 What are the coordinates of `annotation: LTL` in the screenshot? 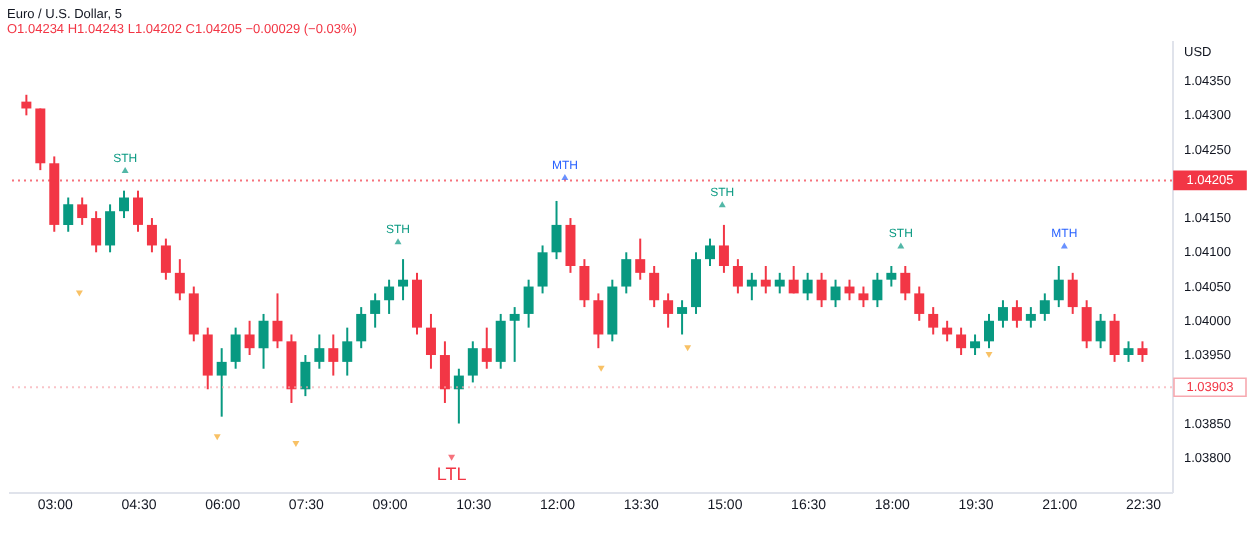 It's located at (451, 473).